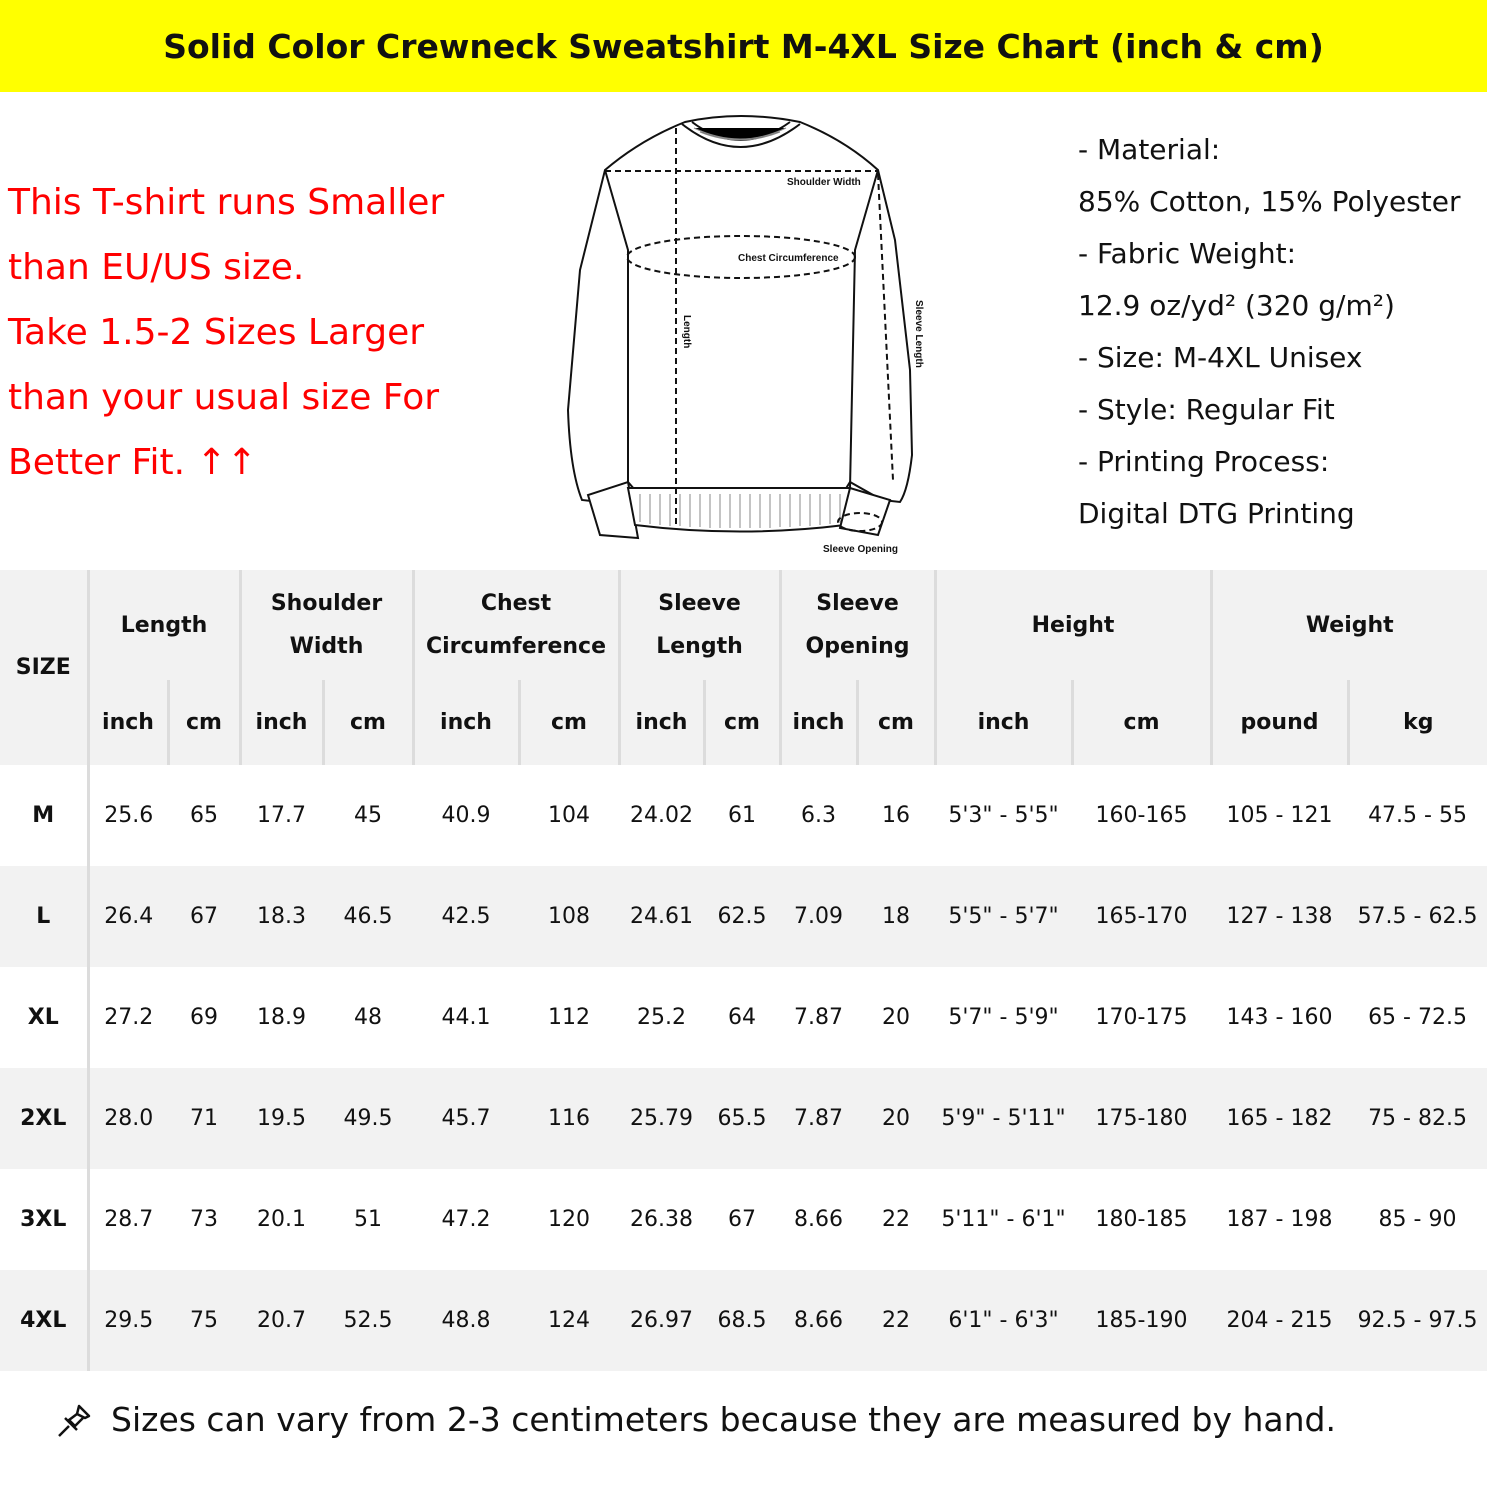 Image resolution: width=1487 pixels, height=1491 pixels. Describe the element at coordinates (742, 815) in the screenshot. I see `value-cell: 61` at that location.